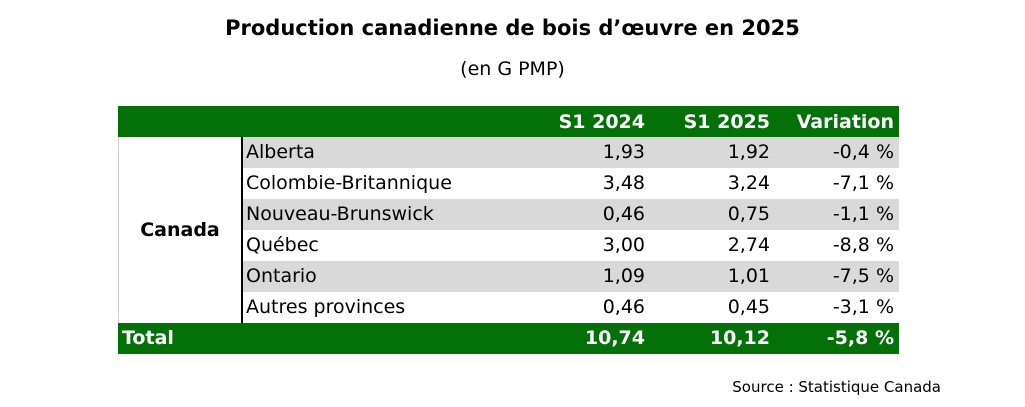 The width and height of the screenshot is (1025, 407). What do you see at coordinates (571, 152) in the screenshot?
I see `table-row: Alberta 1,93 1,92 -0,4 %` at bounding box center [571, 152].